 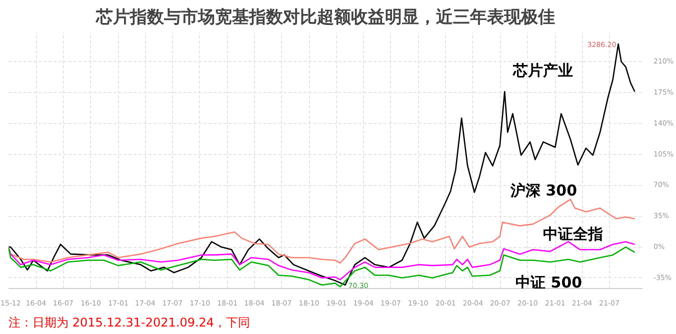 I want to click on series-label: 芯片产业, so click(x=542, y=70).